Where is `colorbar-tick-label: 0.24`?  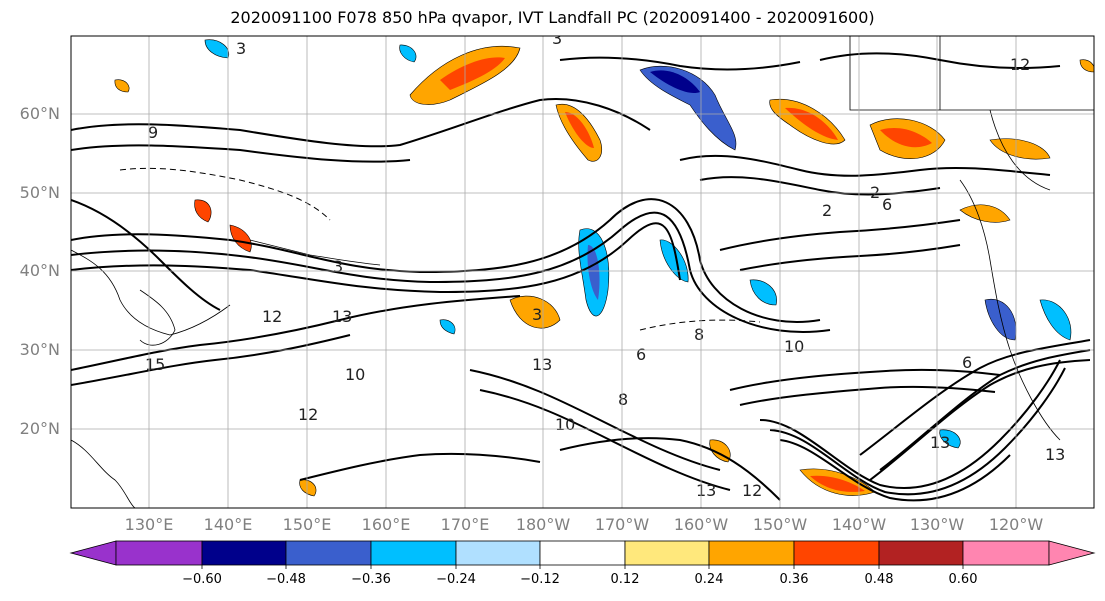 colorbar-tick-label: 0.24 is located at coordinates (709, 579).